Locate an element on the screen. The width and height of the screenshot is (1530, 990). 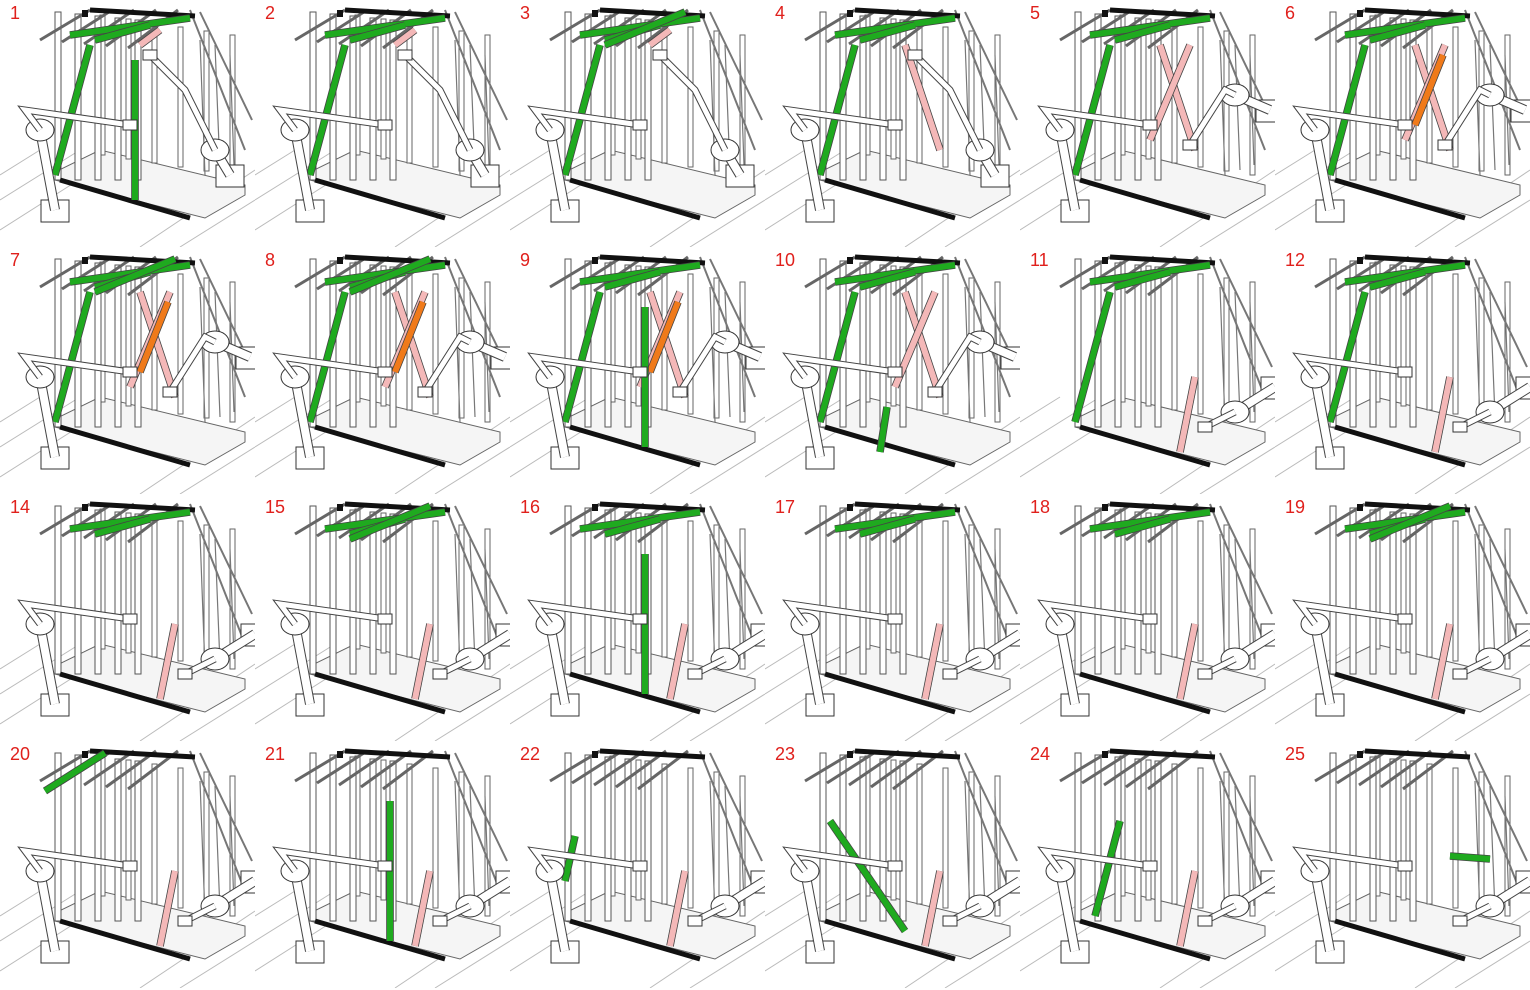
active-member-diag is located at coordinates (1092, 357).